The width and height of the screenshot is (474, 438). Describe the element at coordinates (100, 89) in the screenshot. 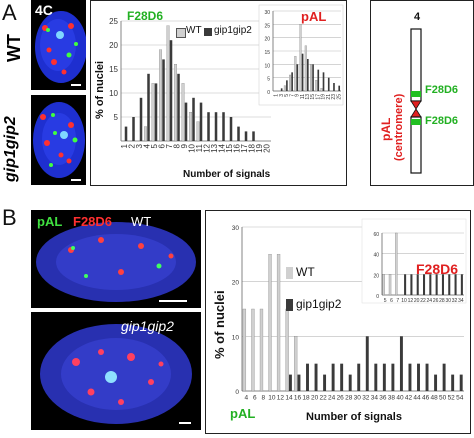

I see `chart-a-ylabel: % of nuclei` at that location.